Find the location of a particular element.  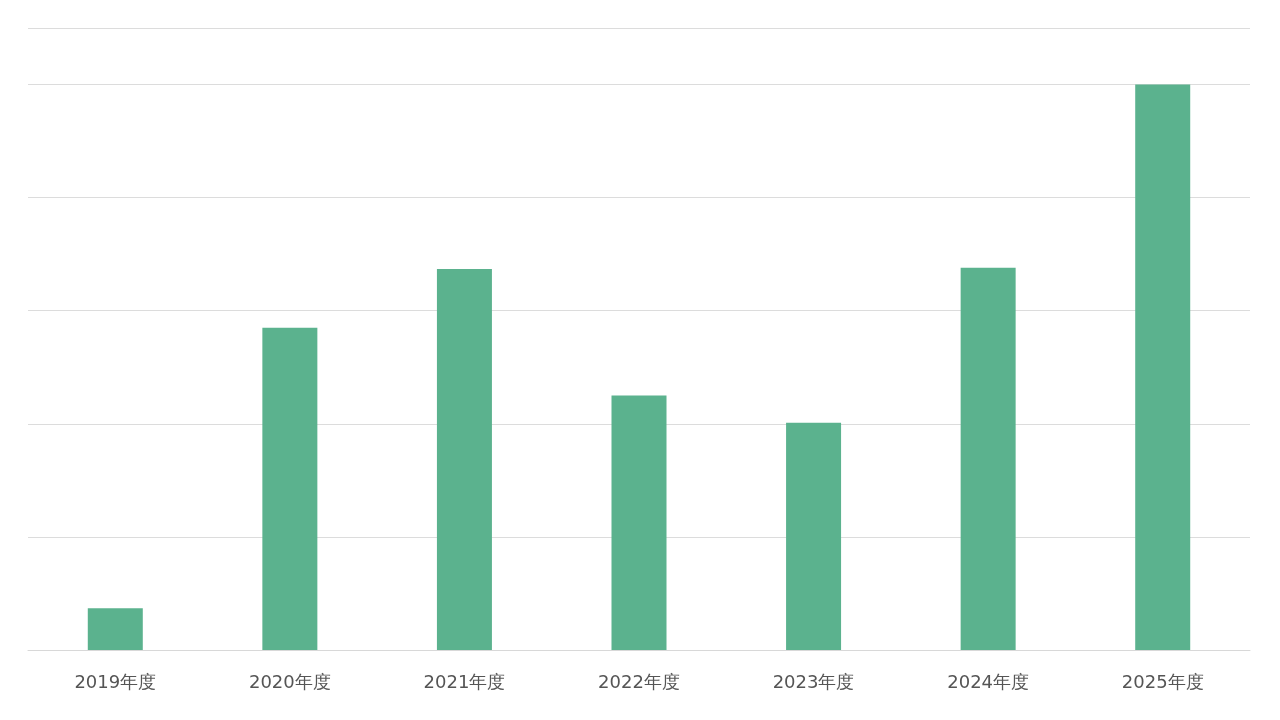

x-tick-label: 2021年度 is located at coordinates (464, 681).